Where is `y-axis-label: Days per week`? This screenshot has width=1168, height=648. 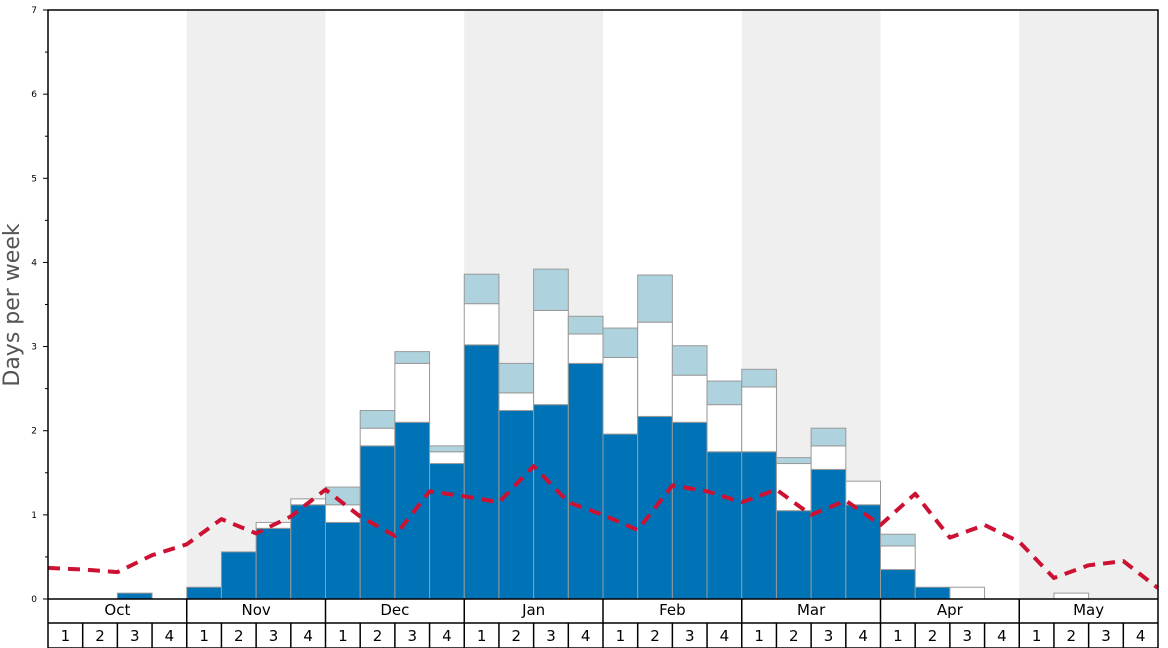
y-axis-label: Days per week is located at coordinates (12, 304).